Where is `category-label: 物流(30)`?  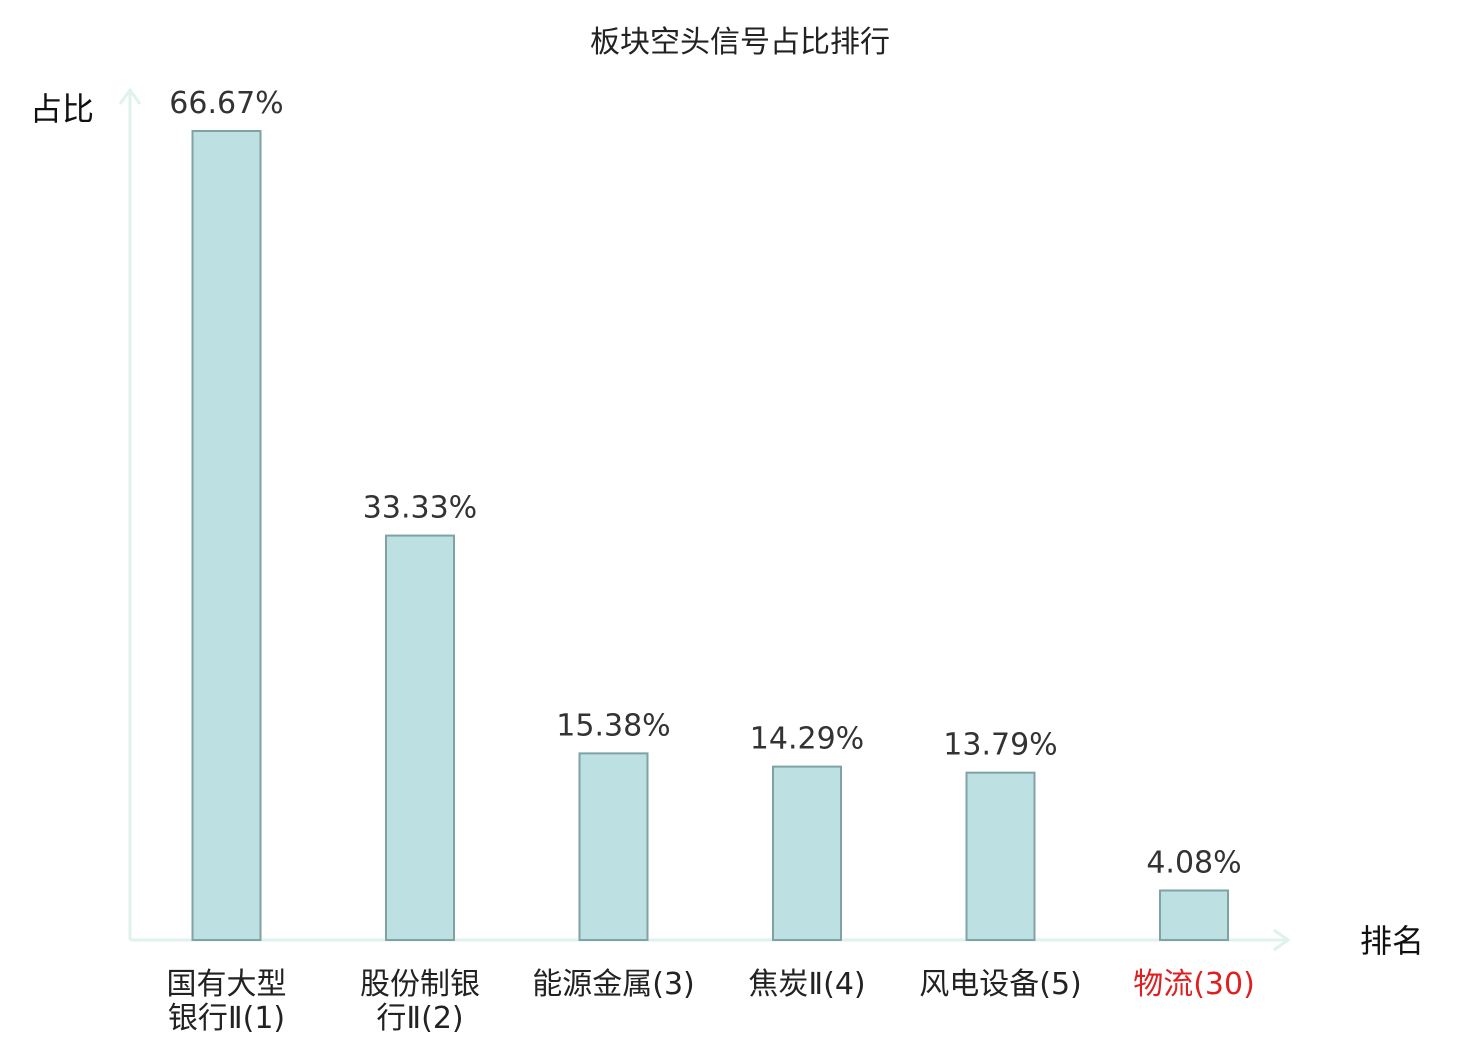
category-label: 物流(30) is located at coordinates (1194, 984).